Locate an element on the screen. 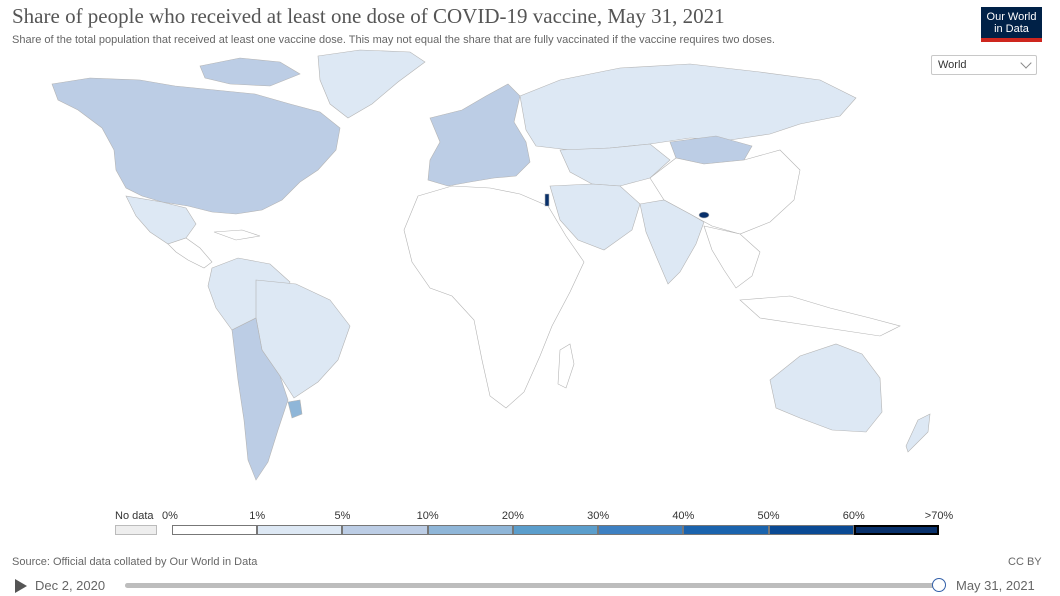  region-southeast-asia is located at coordinates (802, 281).